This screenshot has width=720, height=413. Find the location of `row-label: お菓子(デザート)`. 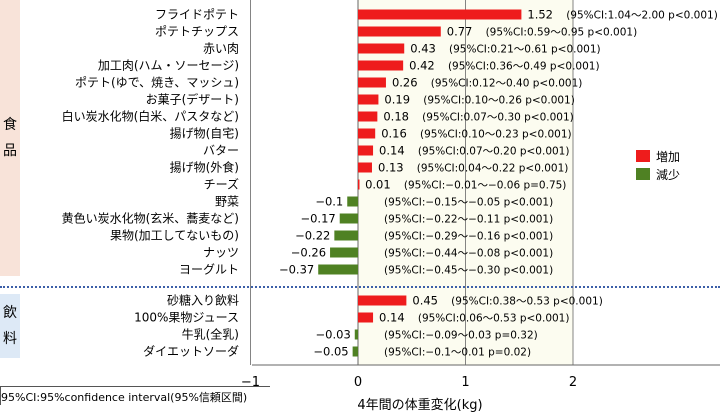

row-label: お菓子(デザート) is located at coordinates (192, 99).